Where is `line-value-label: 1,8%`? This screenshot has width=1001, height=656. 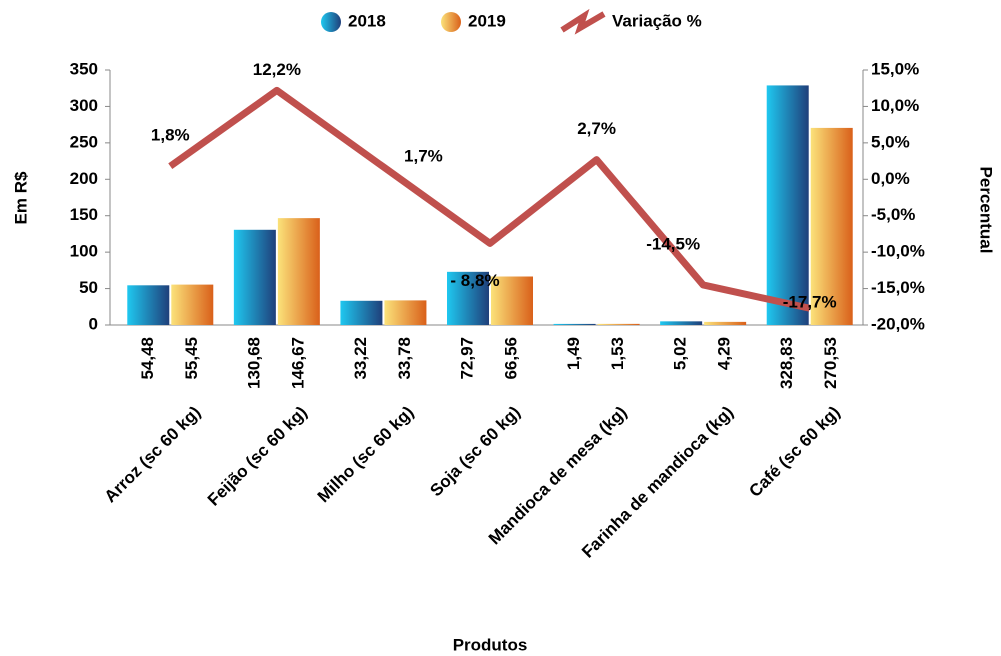 line-value-label: 1,8% is located at coordinates (170, 135).